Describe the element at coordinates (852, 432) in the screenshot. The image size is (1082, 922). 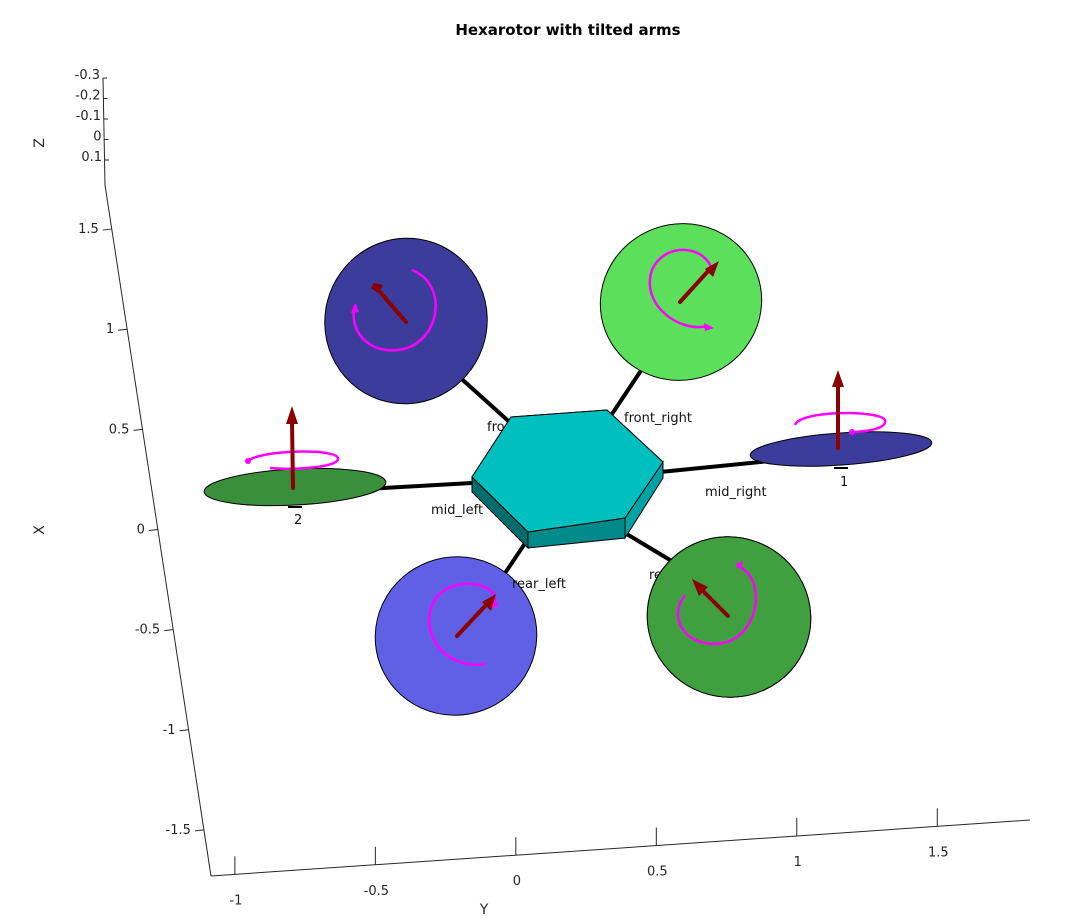
I see `spin-marker-mid-right` at that location.